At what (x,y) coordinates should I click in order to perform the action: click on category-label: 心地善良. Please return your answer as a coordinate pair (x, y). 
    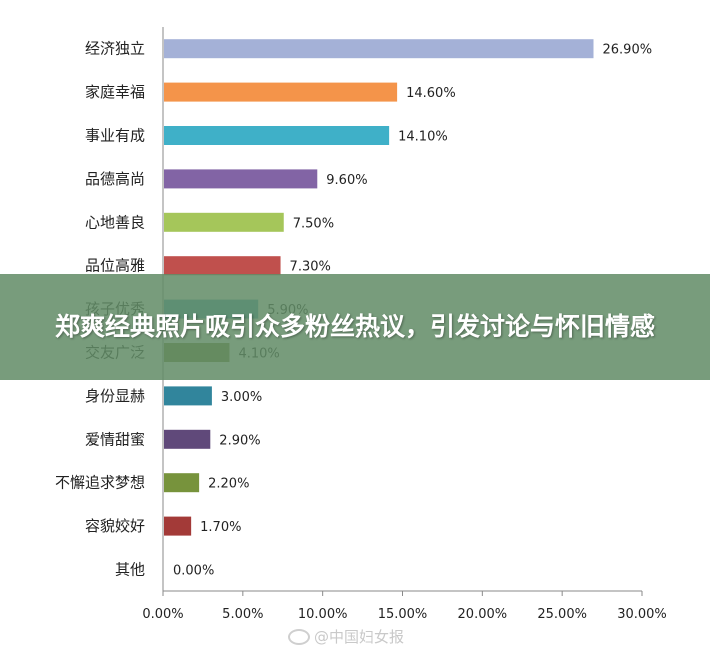
    Looking at the image, I should click on (115, 222).